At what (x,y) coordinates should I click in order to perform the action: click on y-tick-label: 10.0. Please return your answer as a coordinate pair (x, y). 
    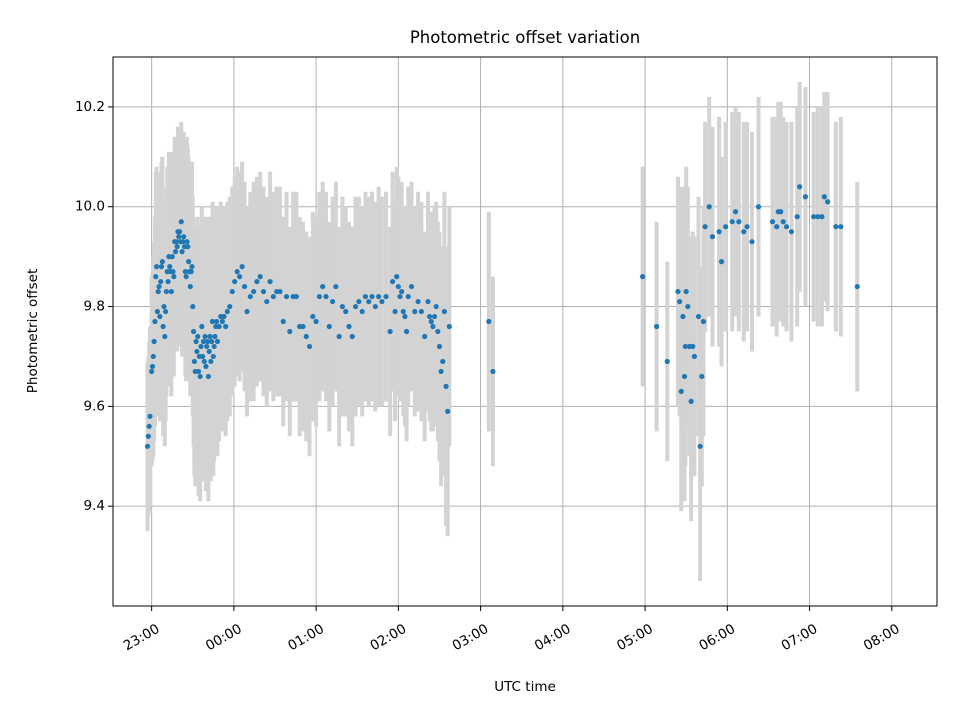
    Looking at the image, I should click on (90, 207).